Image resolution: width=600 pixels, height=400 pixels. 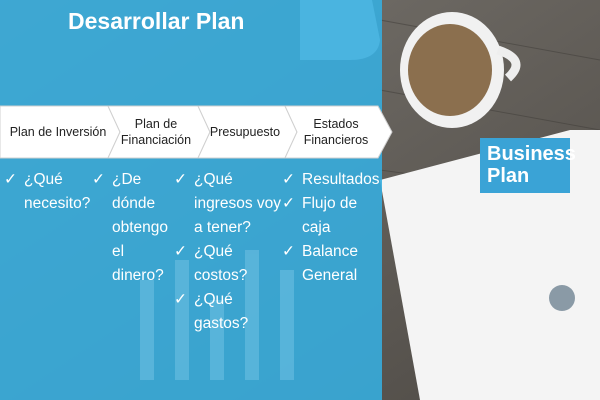 I want to click on step-item: ¿Qué ingresos voy a tener?, so click(x=229, y=204).